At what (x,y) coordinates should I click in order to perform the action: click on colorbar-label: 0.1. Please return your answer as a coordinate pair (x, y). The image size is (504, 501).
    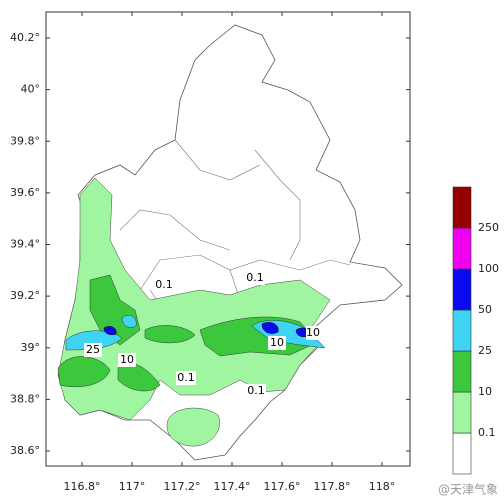
    Looking at the image, I should click on (487, 432).